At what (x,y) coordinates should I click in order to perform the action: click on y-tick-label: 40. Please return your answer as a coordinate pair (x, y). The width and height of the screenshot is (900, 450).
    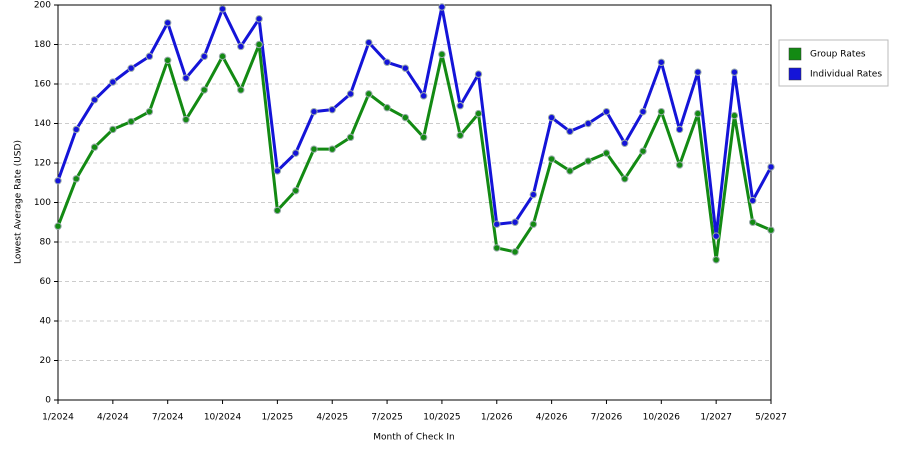
    Looking at the image, I should click on (46, 322).